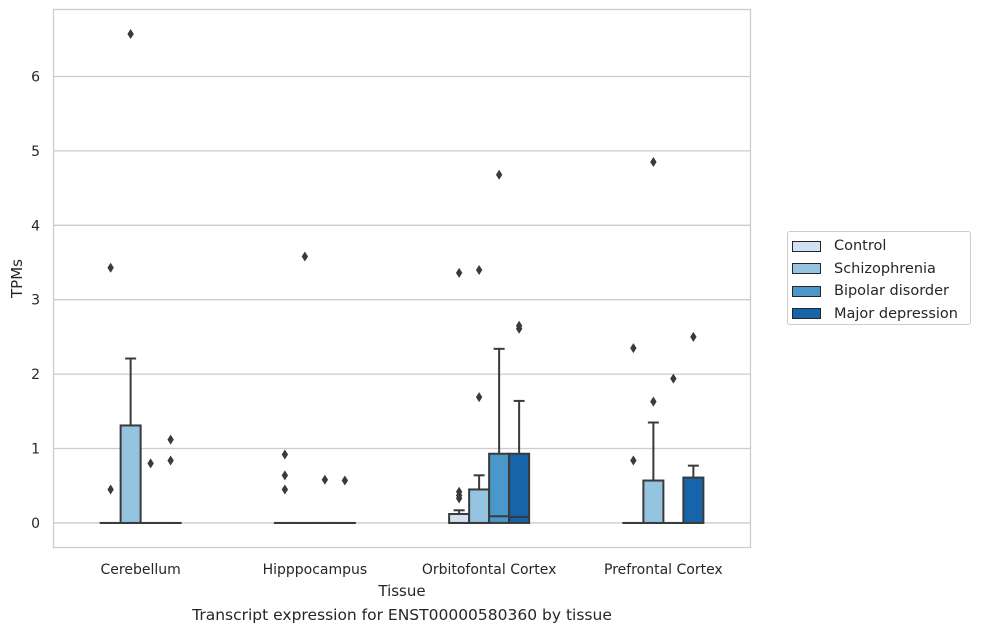  I want to click on y-tick-label-6: 6, so click(35, 77).